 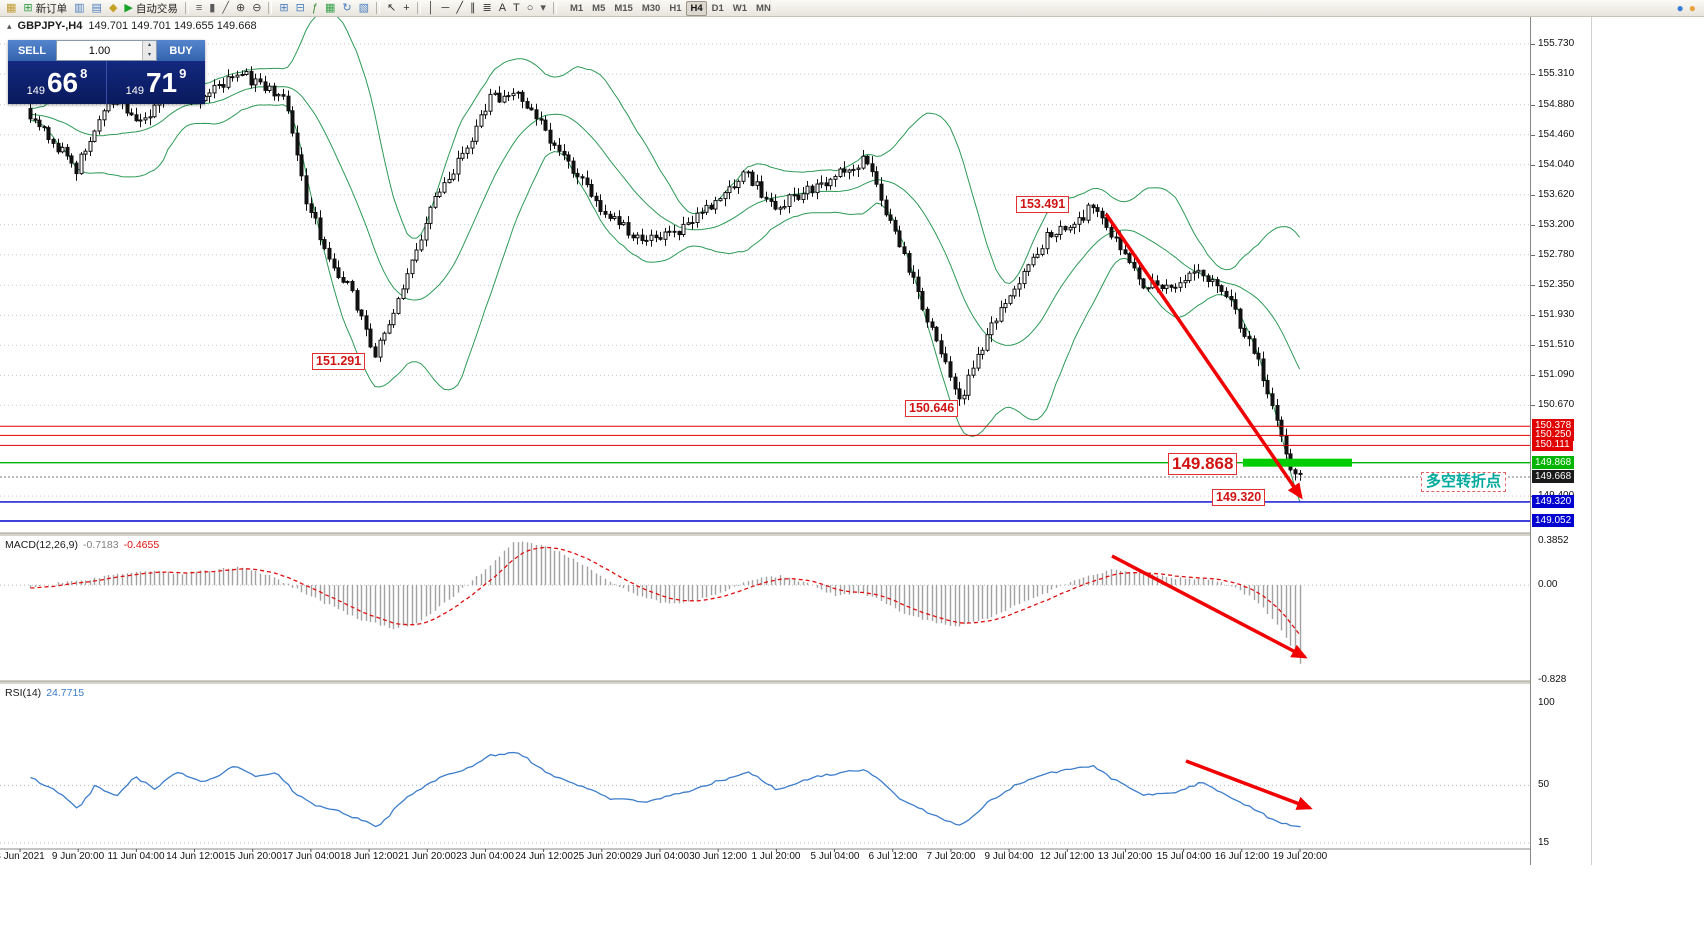 What do you see at coordinates (763, 8) in the screenshot?
I see `timeframe-mn-button: MN` at bounding box center [763, 8].